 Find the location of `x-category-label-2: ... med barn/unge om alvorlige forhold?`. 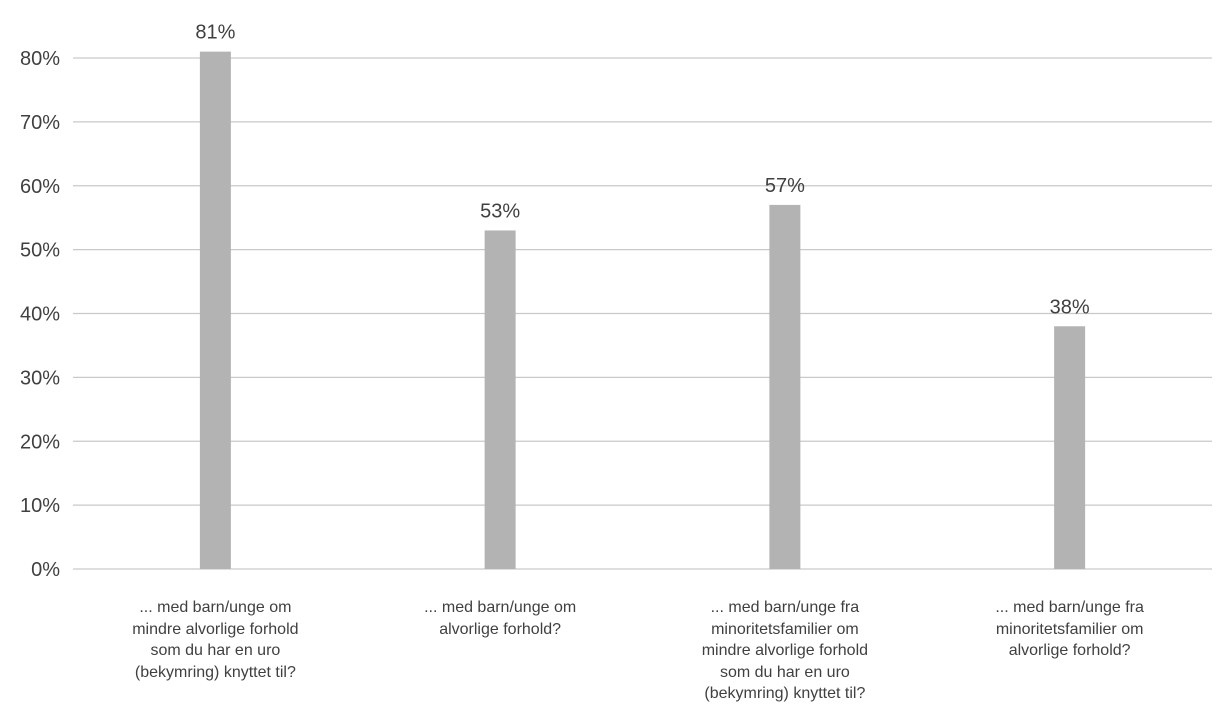

x-category-label-2: ... med barn/unge om alvorlige forhold? is located at coordinates (500, 618).